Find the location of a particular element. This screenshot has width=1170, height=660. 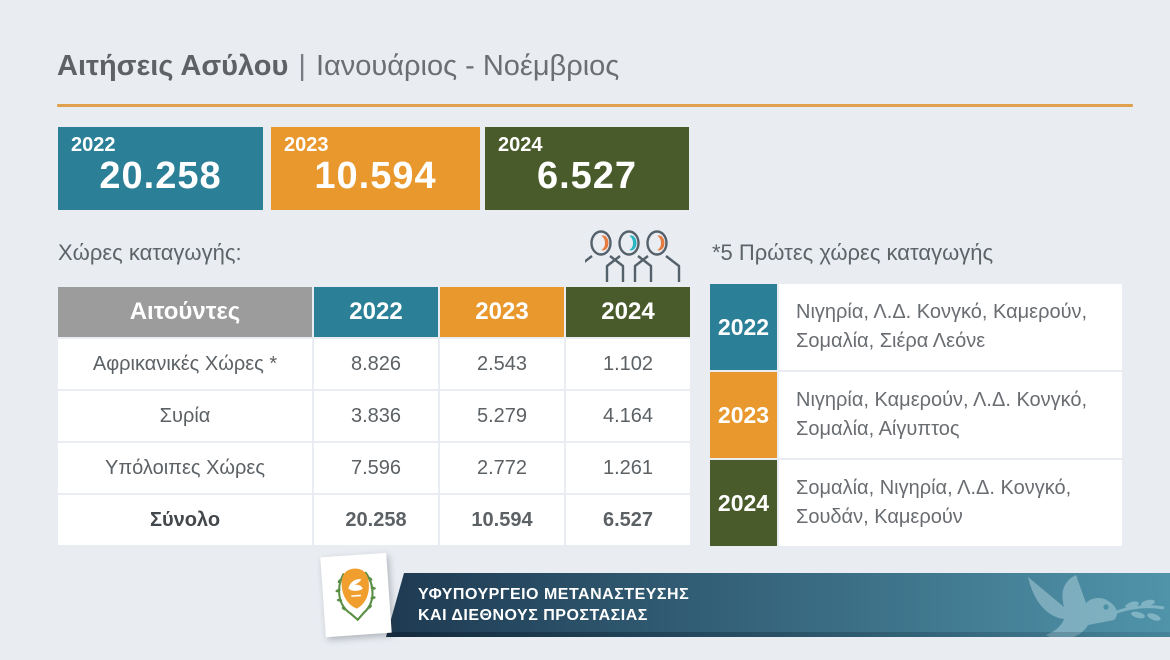

ministry-logo-card is located at coordinates (356, 595).